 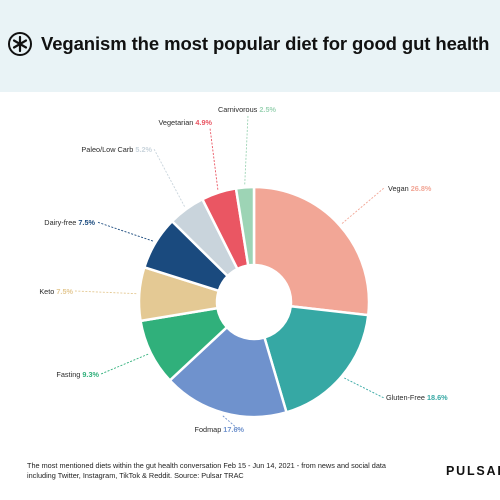 What do you see at coordinates (228, 372) in the screenshot?
I see `donut-slice-fodmap` at bounding box center [228, 372].